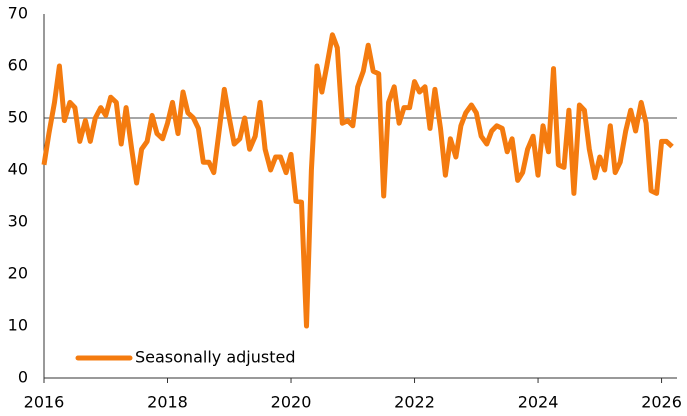 The width and height of the screenshot is (687, 416). What do you see at coordinates (18, 117) in the screenshot?
I see `y-tick-label: 50` at bounding box center [18, 117].